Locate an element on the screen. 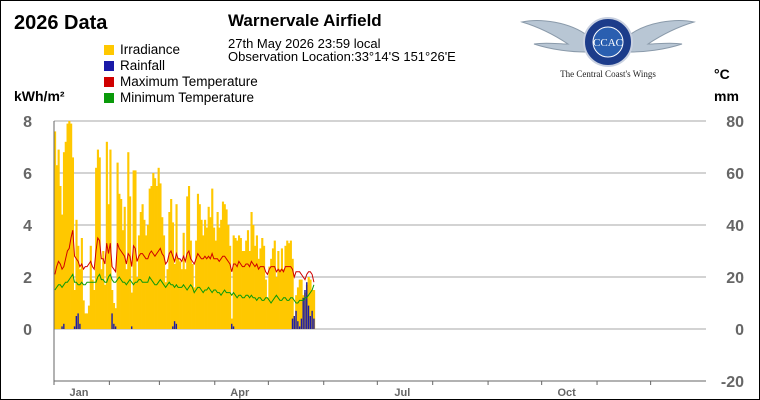 This screenshot has height=400, width=760. legend-label: Irradiance is located at coordinates (150, 49).